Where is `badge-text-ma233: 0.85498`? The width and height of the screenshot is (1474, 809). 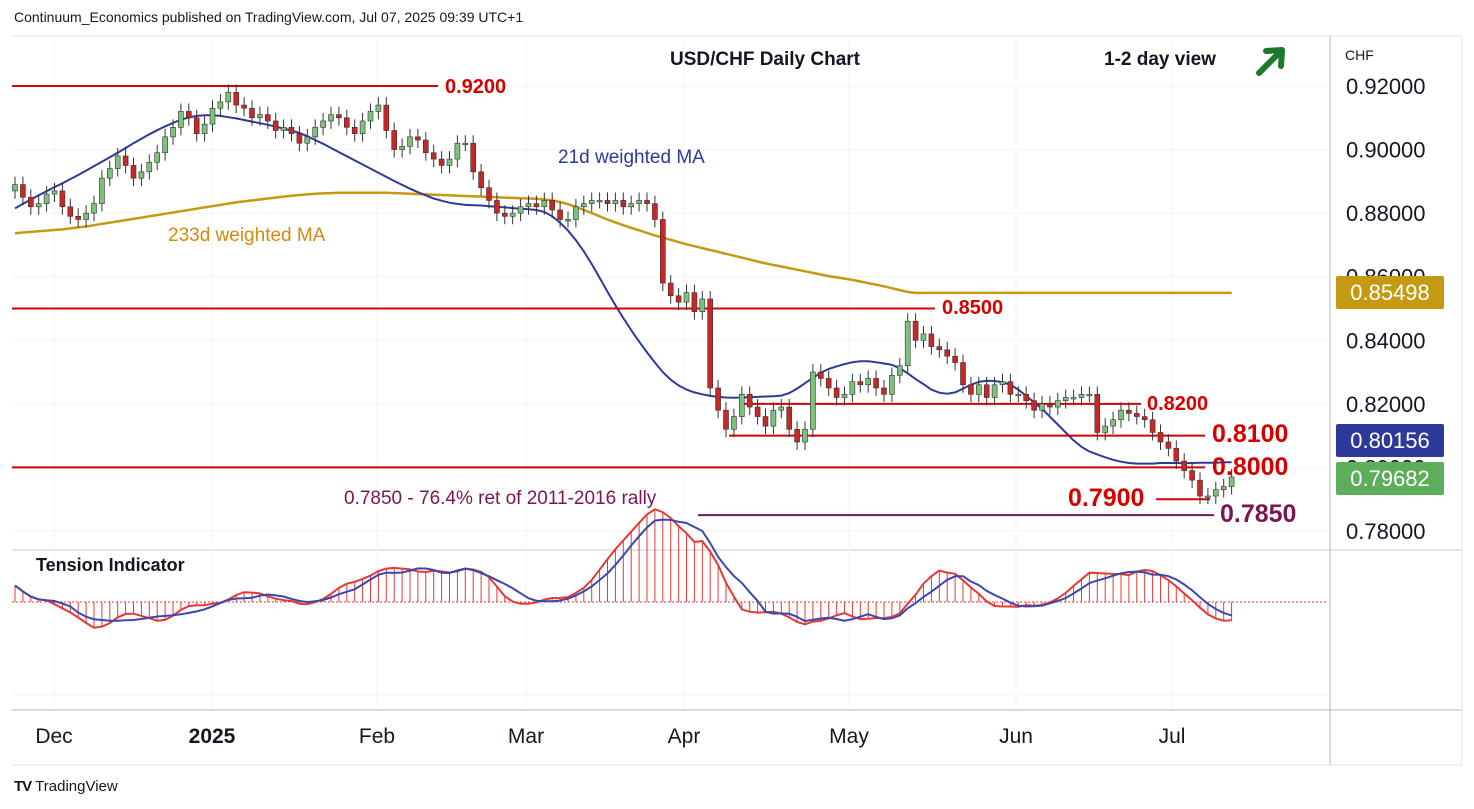
badge-text-ma233: 0.85498 is located at coordinates (1390, 292).